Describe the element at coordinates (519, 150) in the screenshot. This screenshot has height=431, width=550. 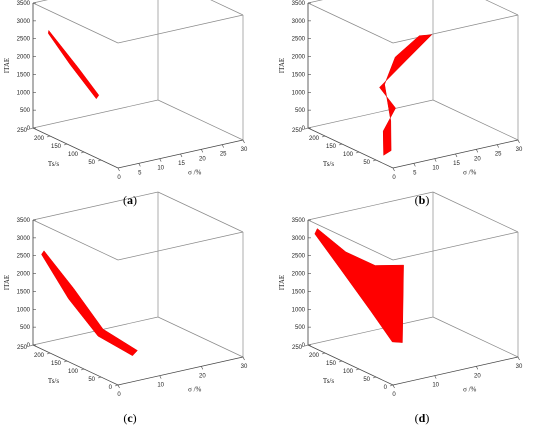
I see `panel-b-sigma-tick-label: 30` at that location.